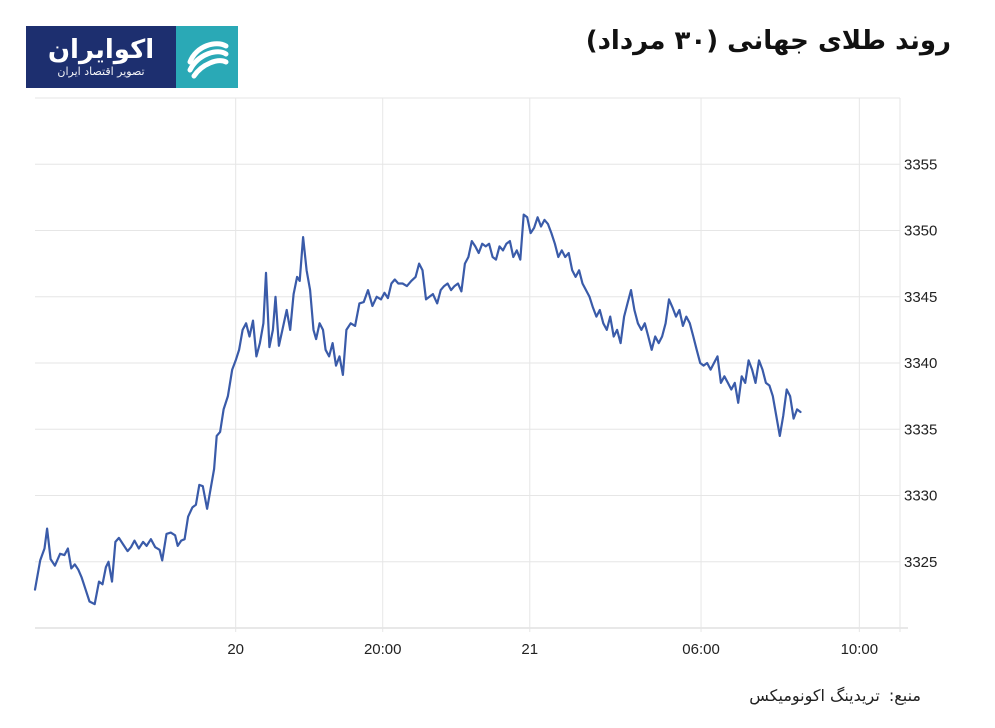 The image size is (995, 728). I want to click on source-credit: منبع: تریدینگ اکونومیکس, so click(835, 695).